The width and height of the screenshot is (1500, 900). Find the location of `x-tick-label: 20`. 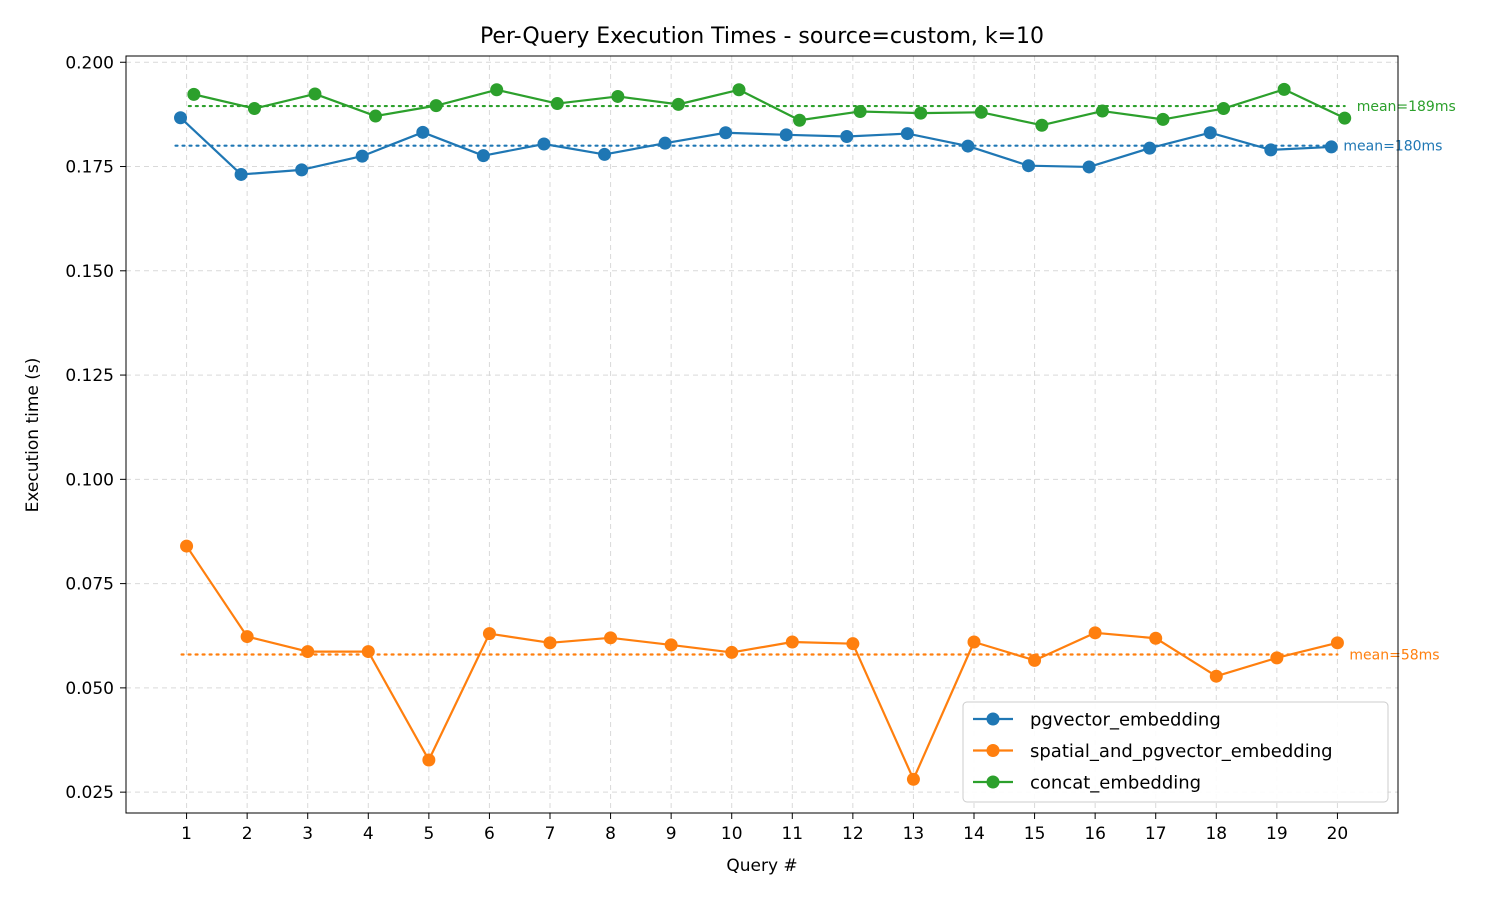

x-tick-label: 20 is located at coordinates (1338, 834).